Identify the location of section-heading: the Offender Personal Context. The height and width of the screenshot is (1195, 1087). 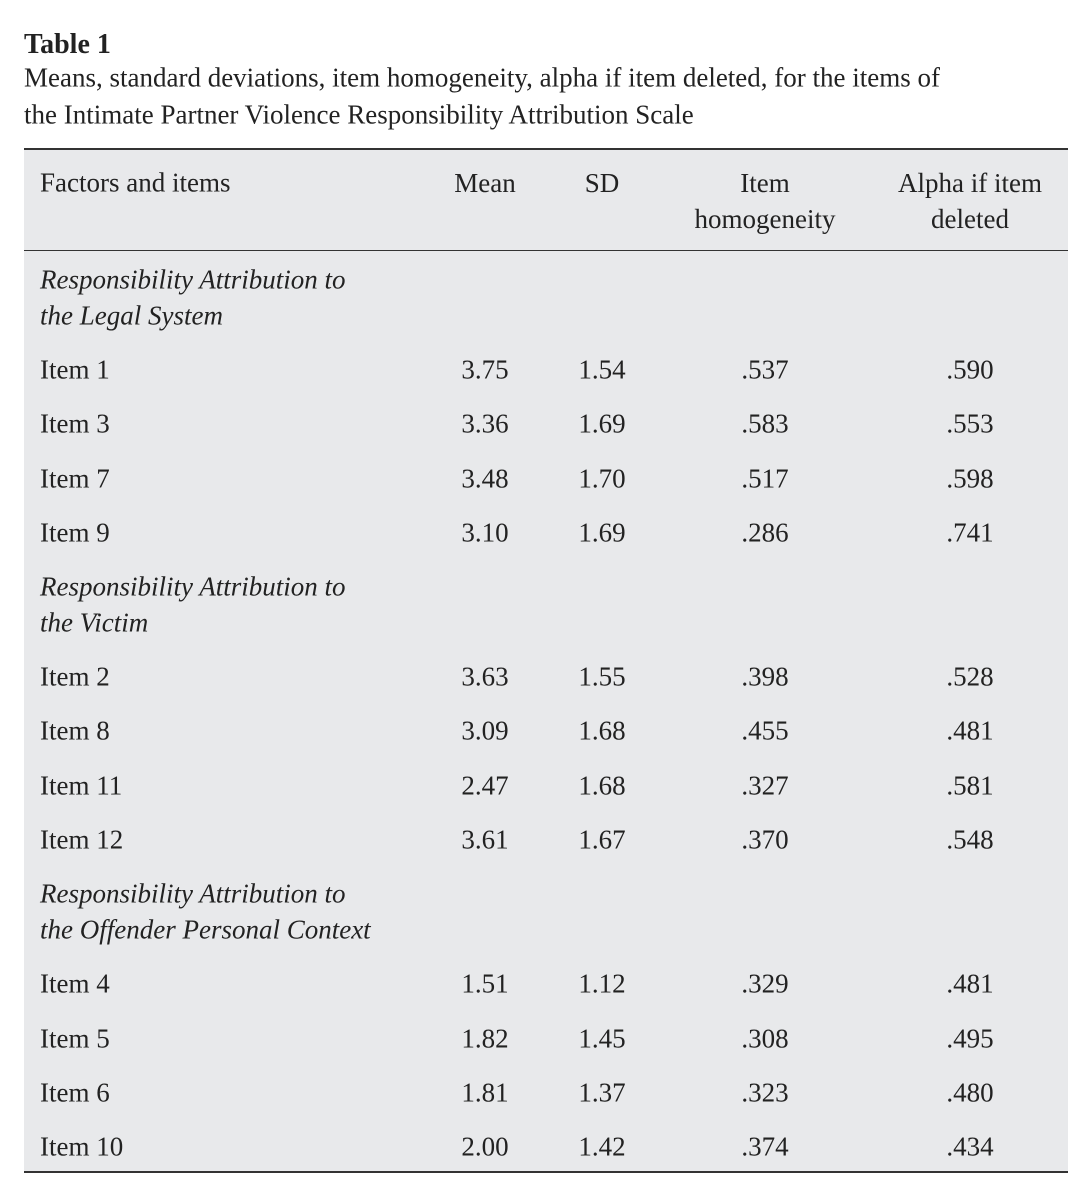
(205, 929).